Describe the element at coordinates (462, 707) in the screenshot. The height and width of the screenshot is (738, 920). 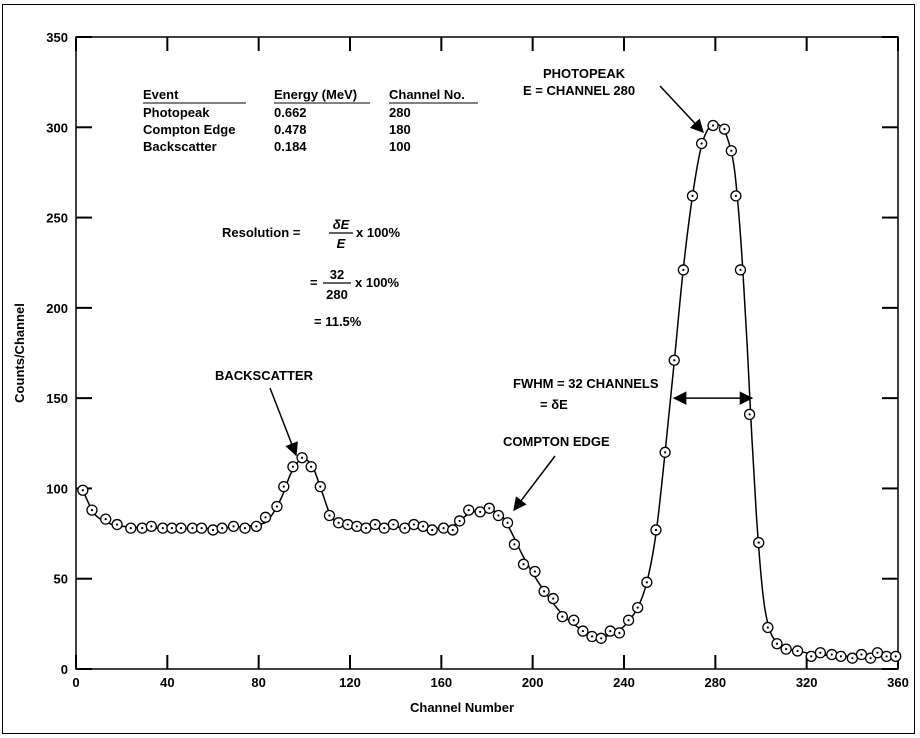
I see `x-axis-title: Channel Number` at that location.